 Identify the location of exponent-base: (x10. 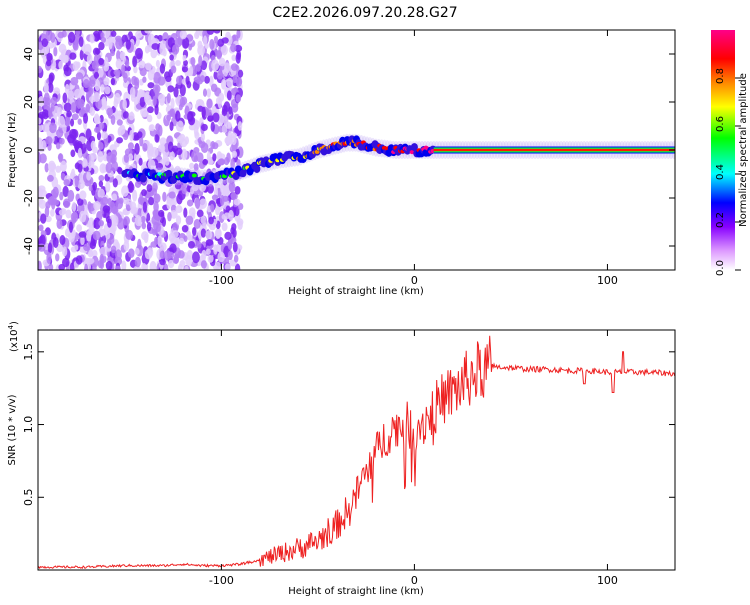
(14, 340).